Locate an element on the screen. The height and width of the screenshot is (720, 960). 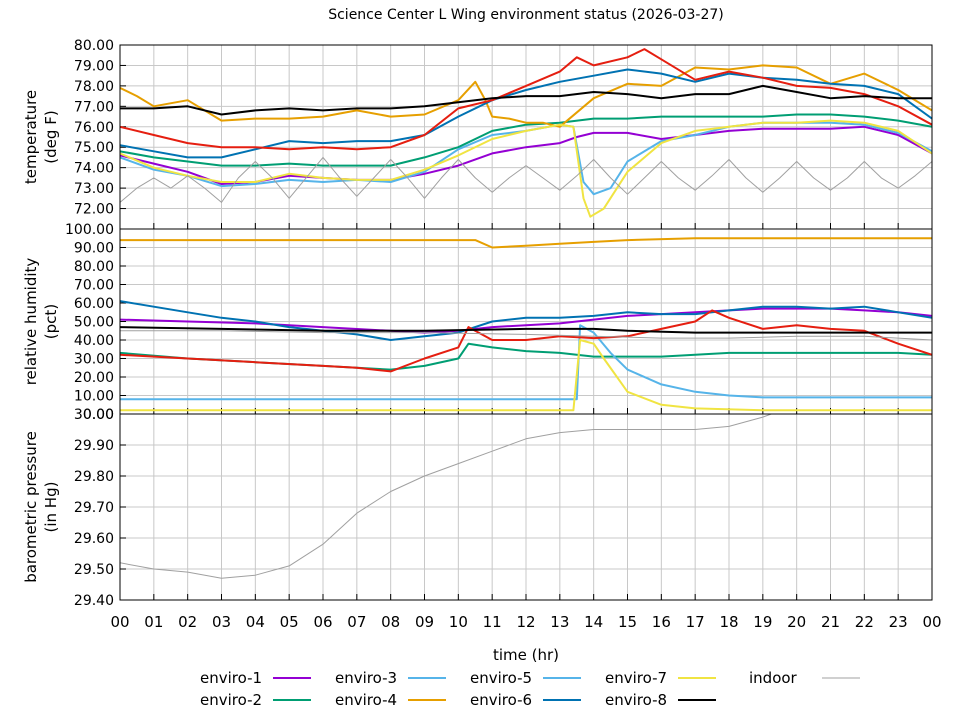
x-tick-label: 16 is located at coordinates (661, 622).